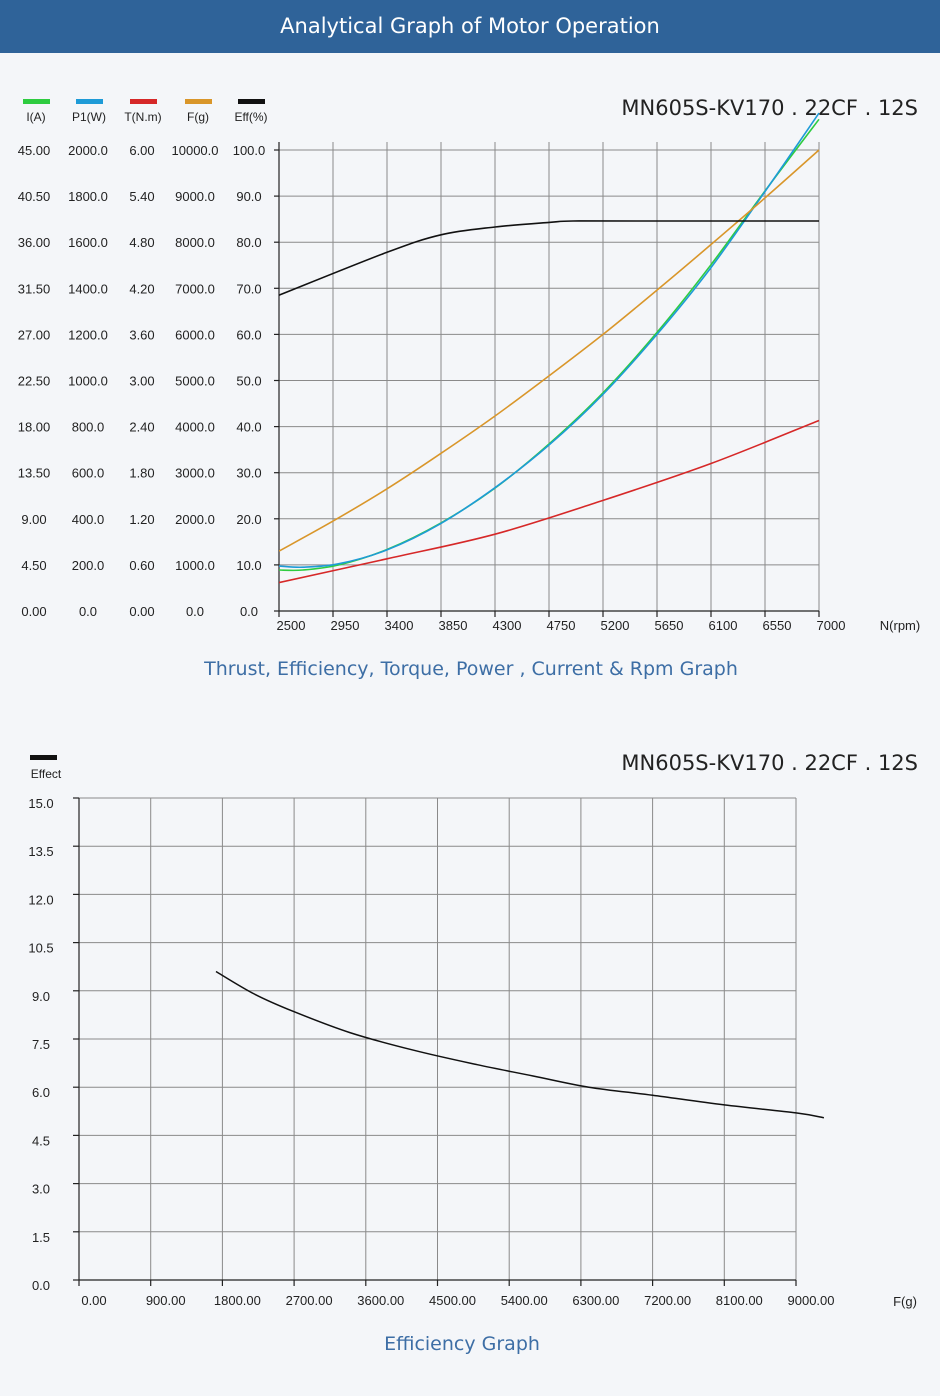  Describe the element at coordinates (88, 519) in the screenshot. I see `chart1-y-tick-label: 400.0` at that location.